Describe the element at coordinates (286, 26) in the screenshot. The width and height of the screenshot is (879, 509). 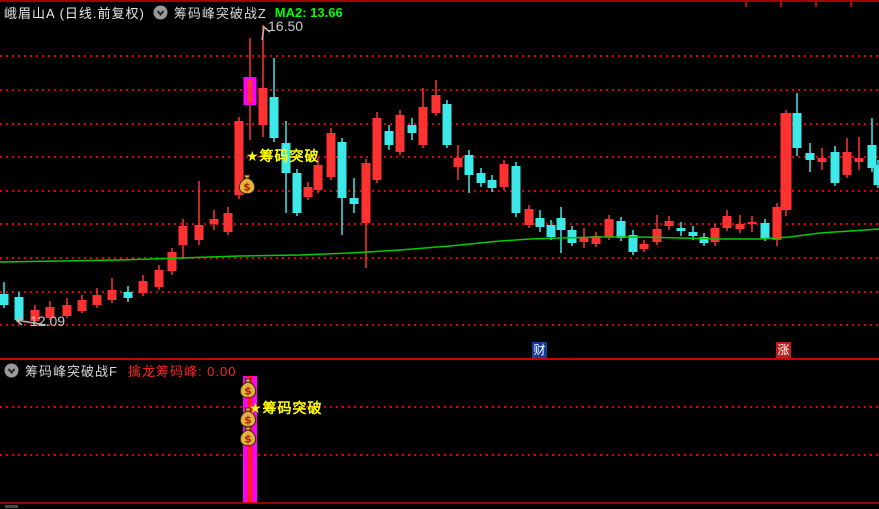
I see `high-price-label: 16.50` at that location.